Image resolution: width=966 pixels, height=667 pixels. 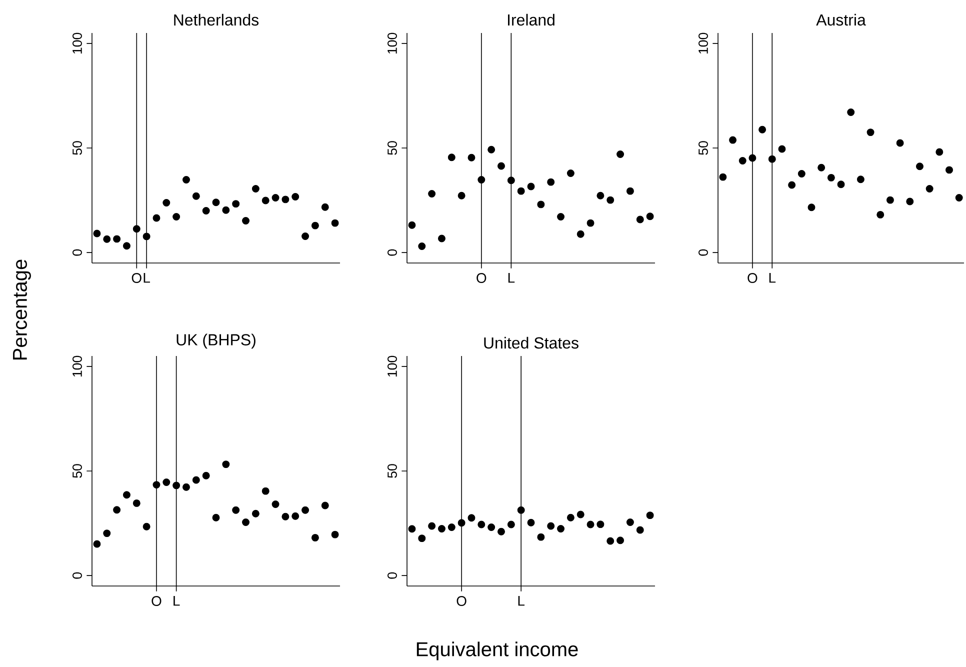 What do you see at coordinates (841, 20) in the screenshot?
I see `chart-title: Austria` at bounding box center [841, 20].